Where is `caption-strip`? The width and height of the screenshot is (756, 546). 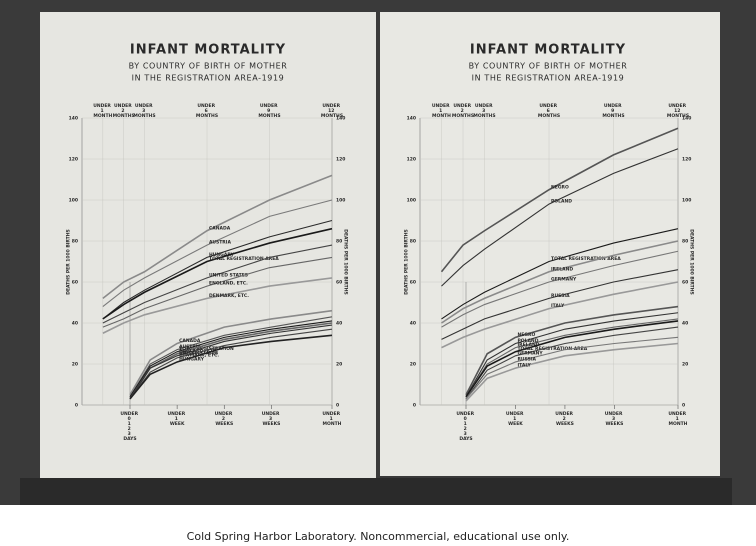
caption-strip is located at coordinates (378, 525).